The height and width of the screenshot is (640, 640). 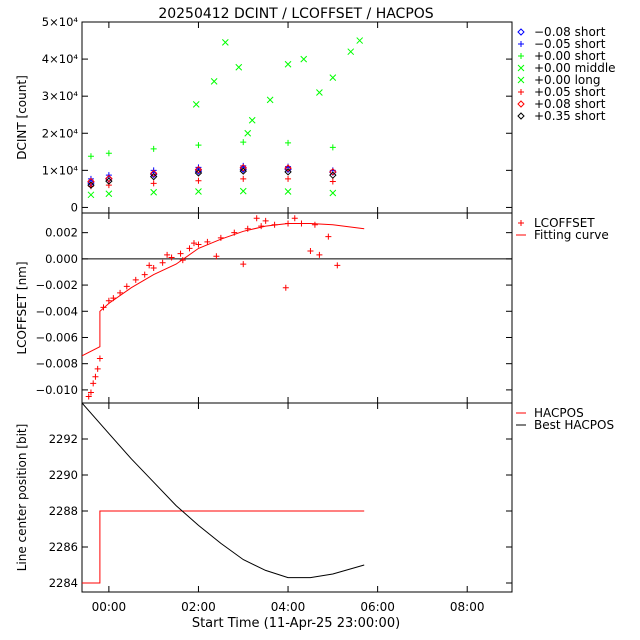 I want to click on y-tick-label: −0.006, so click(x=56, y=337).